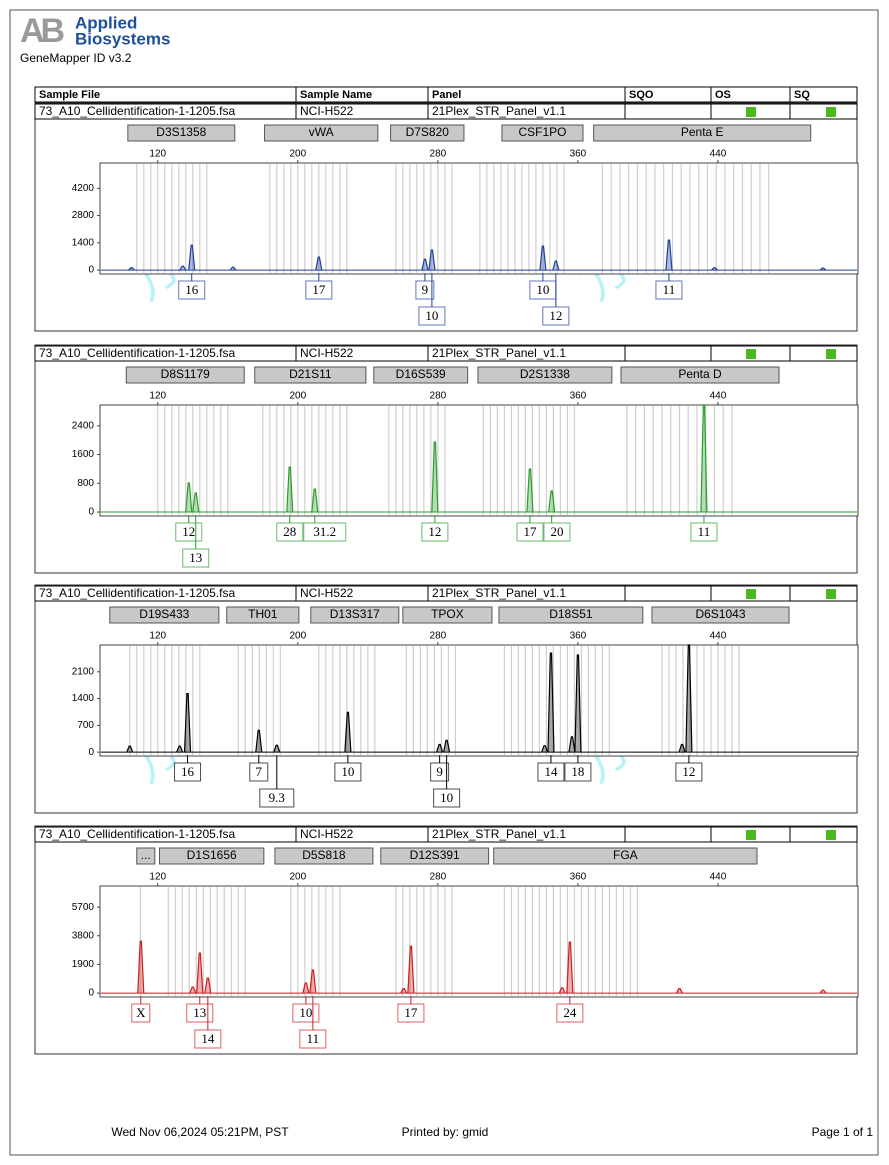 The image size is (889, 1165). What do you see at coordinates (200, 1132) in the screenshot?
I see `footer-date: Wed Nov 06,2024 05:21PM, PST` at bounding box center [200, 1132].